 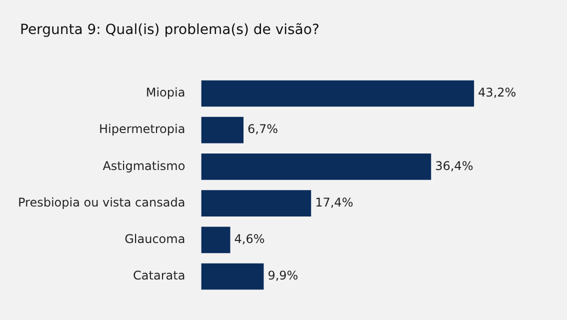 I want to click on y-tick-label: Glaucoma, so click(x=155, y=239).